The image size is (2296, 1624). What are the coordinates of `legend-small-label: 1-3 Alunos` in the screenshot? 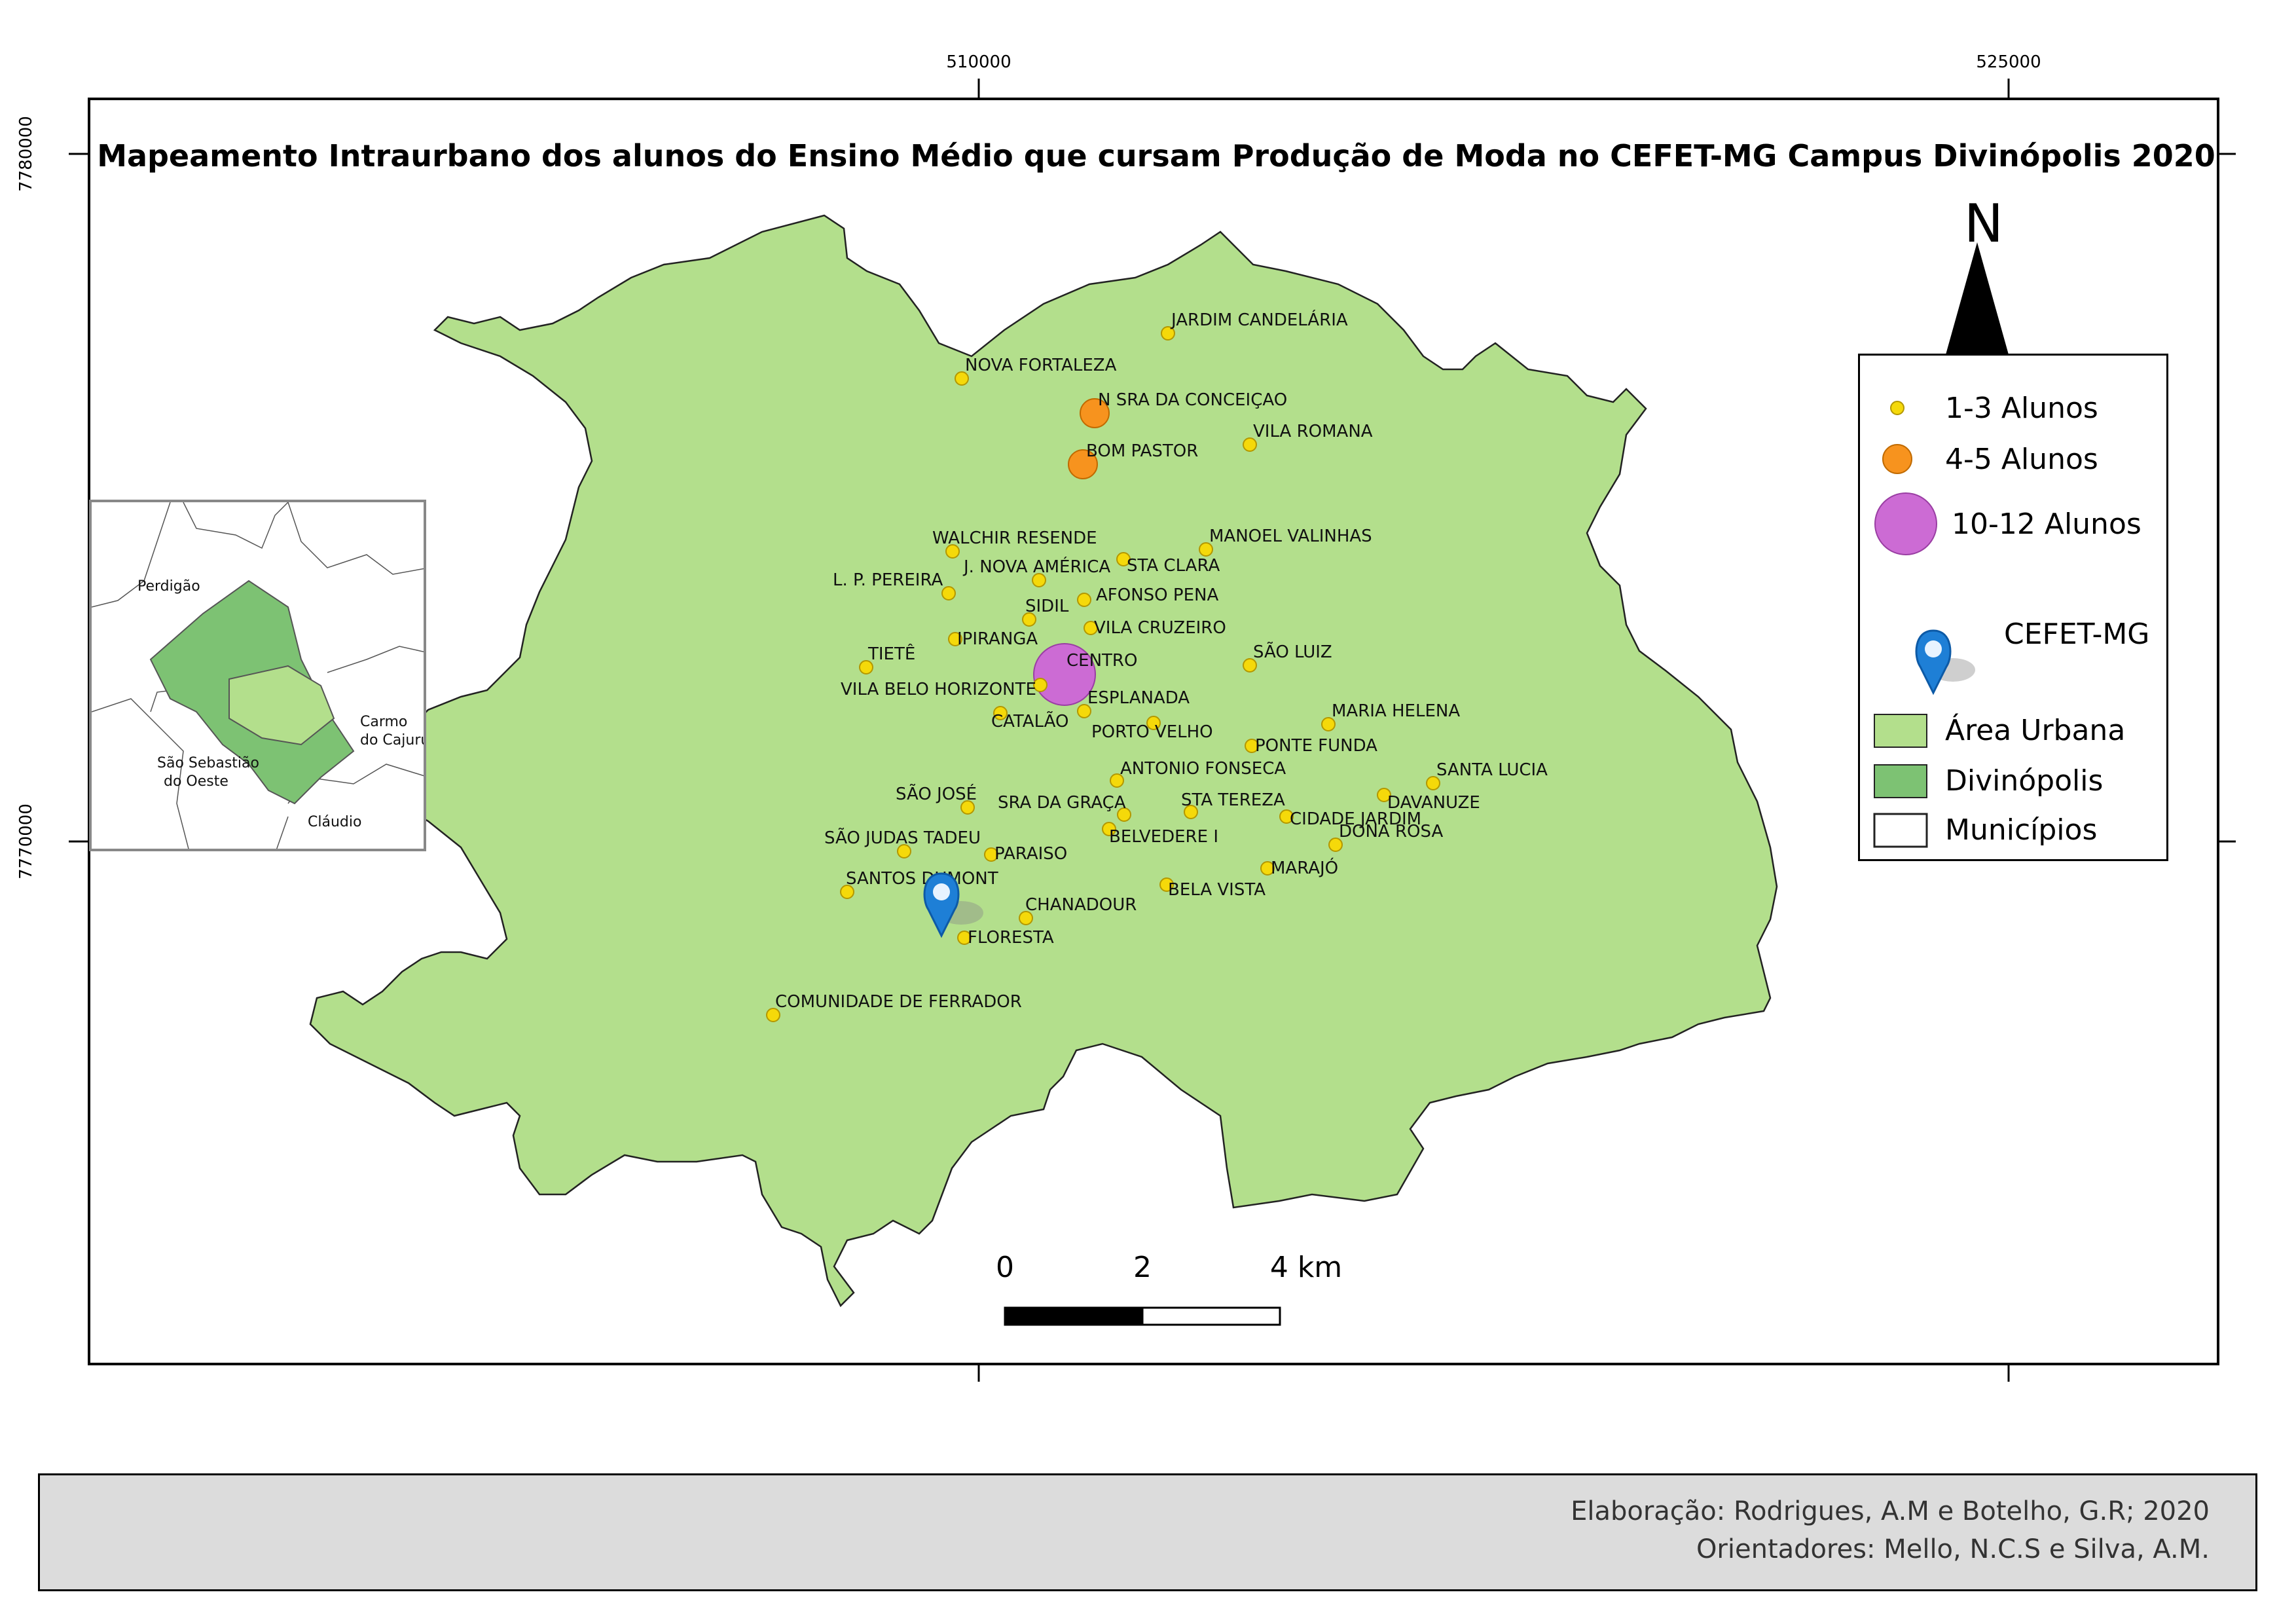 It's located at (2021, 408).